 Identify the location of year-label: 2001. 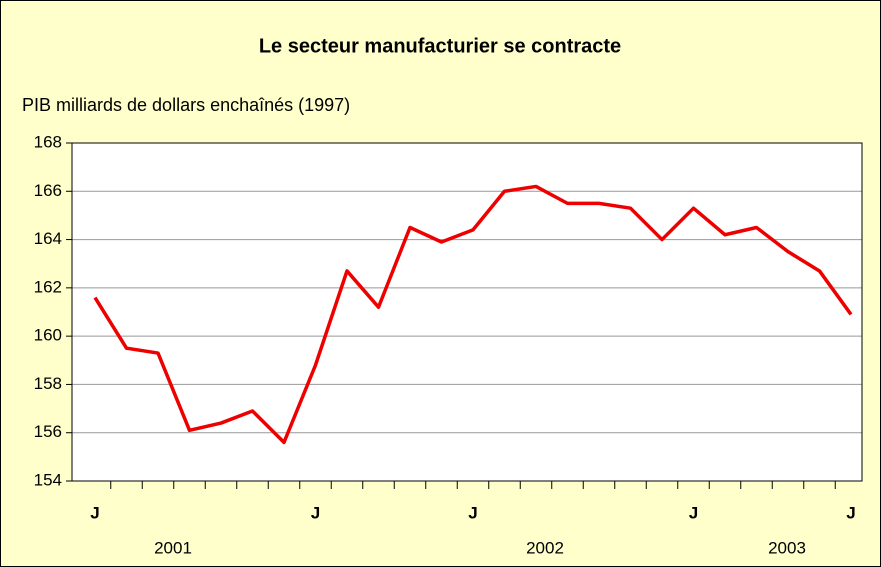
(173, 547).